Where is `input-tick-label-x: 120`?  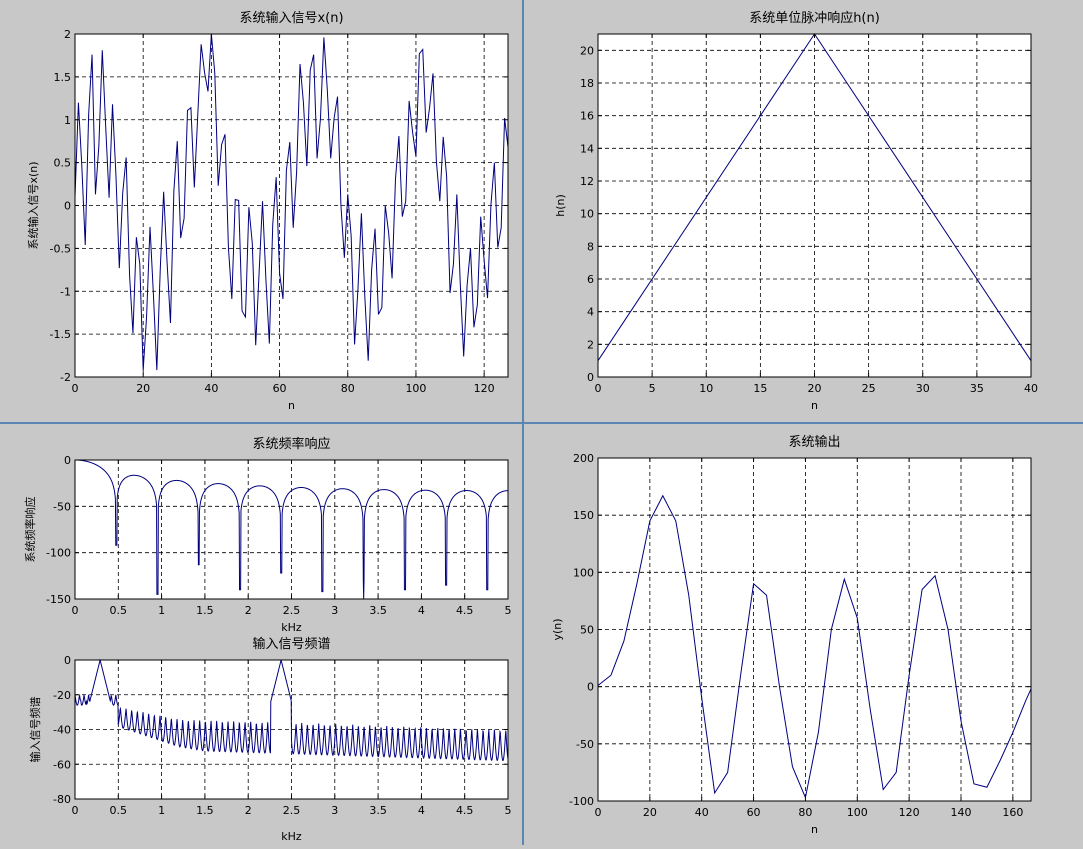
input-tick-label-x: 120 is located at coordinates (484, 388).